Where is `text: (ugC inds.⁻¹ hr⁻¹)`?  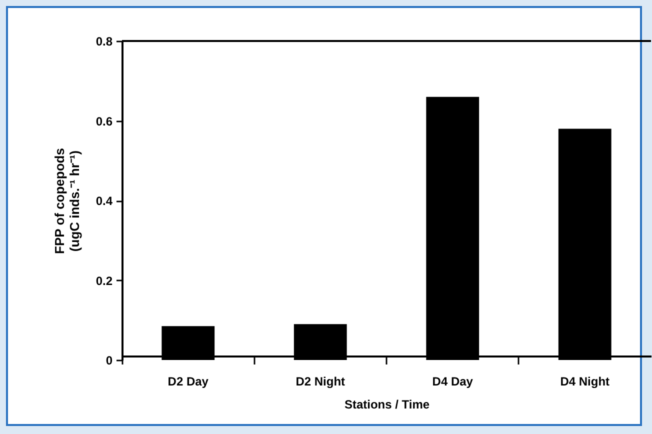 text: (ugC inds.⁻¹ hr⁻¹) is located at coordinates (74, 201).